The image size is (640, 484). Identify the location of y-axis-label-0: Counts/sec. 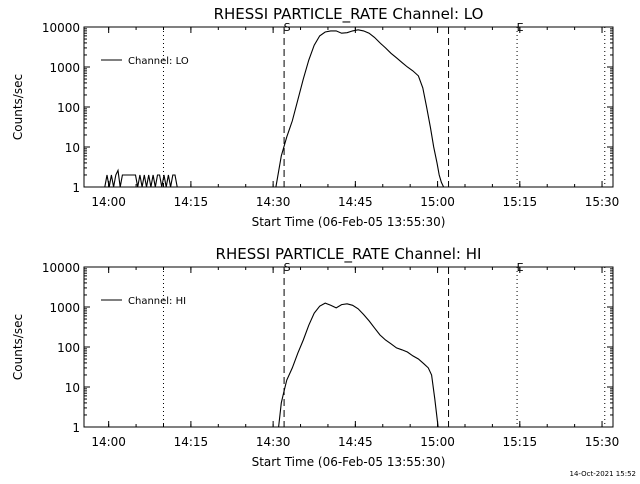
(18, 107).